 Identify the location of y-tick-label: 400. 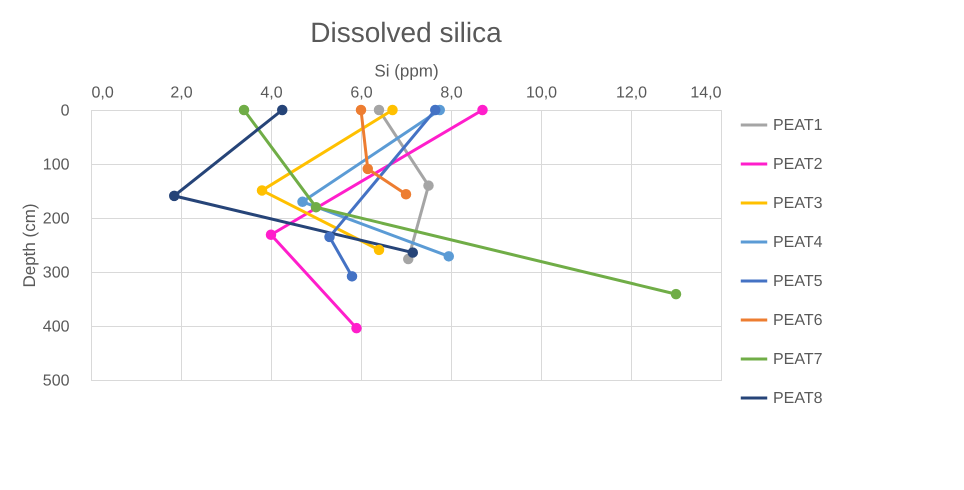
(56, 327).